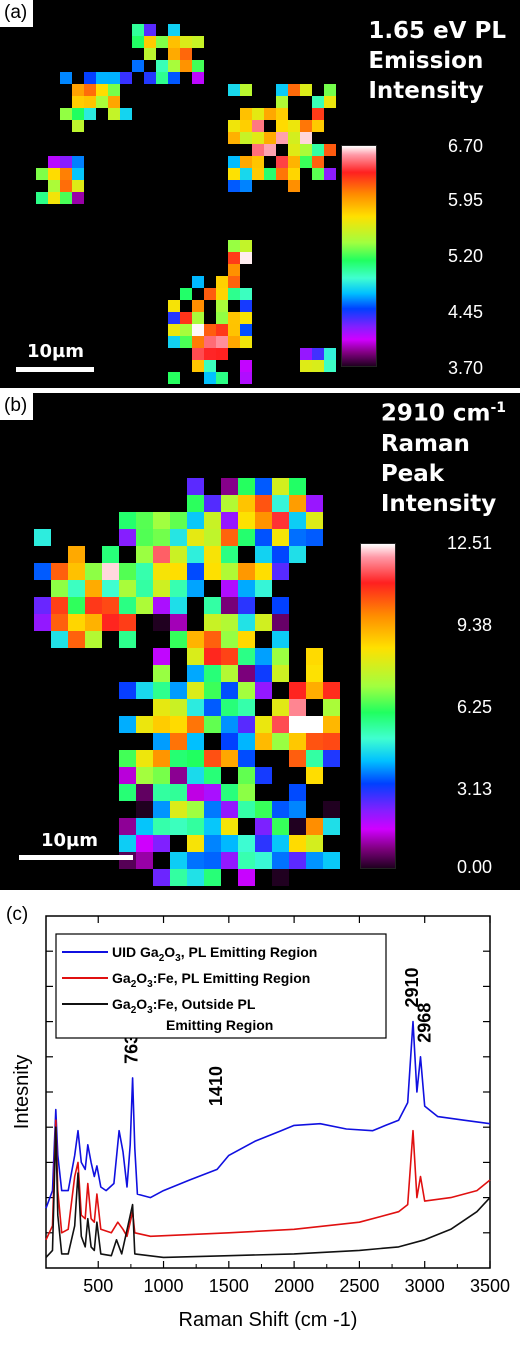 The height and width of the screenshot is (1357, 520). Describe the element at coordinates (132, 1049) in the screenshot. I see `peak-annotation: 763` at that location.